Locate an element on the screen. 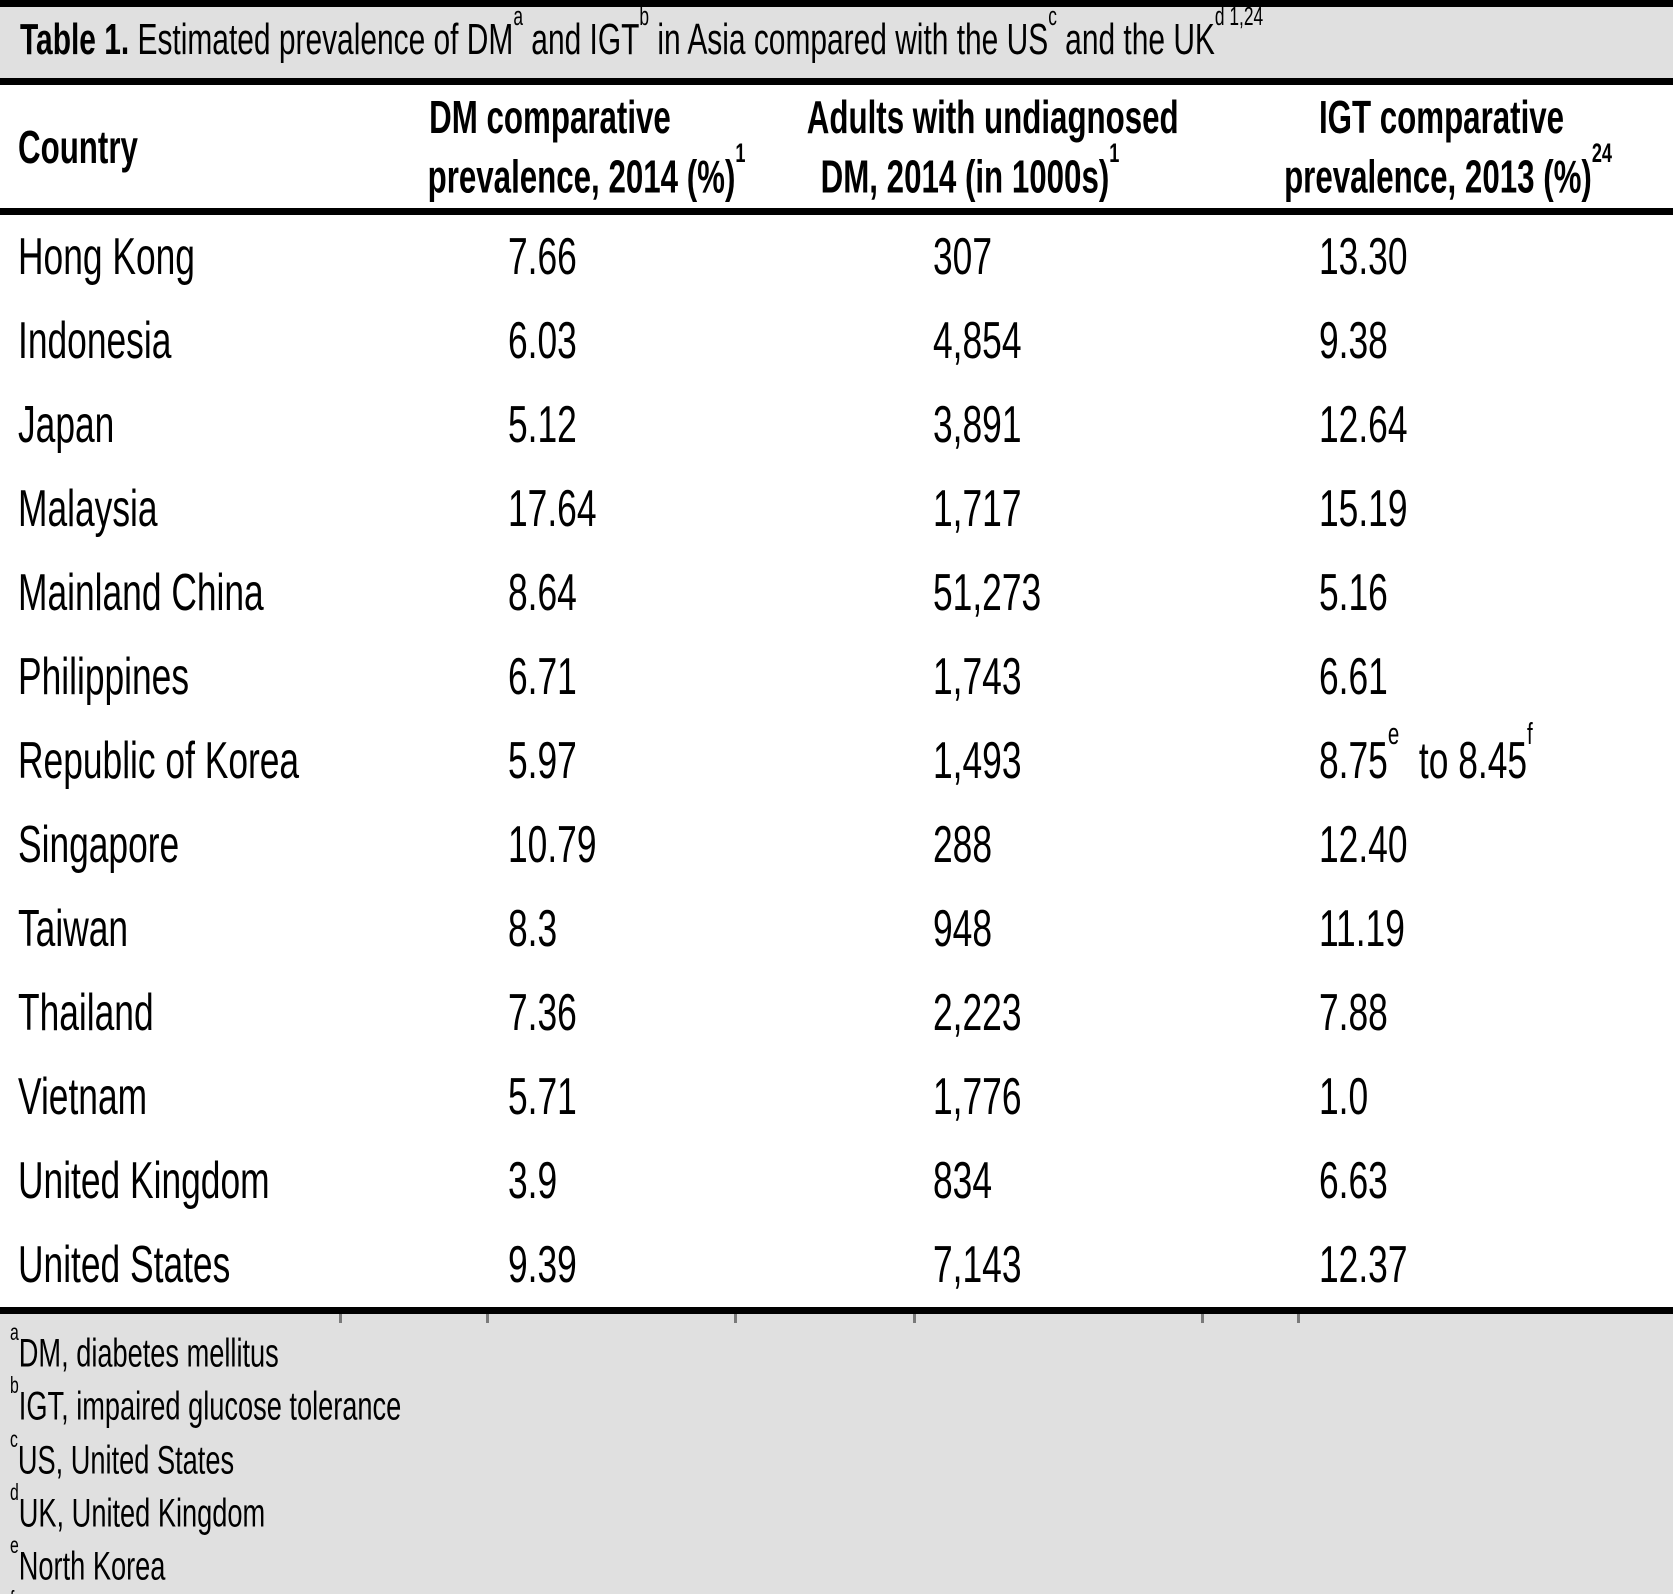  country-cell: Hong Kong is located at coordinates (185, 257).